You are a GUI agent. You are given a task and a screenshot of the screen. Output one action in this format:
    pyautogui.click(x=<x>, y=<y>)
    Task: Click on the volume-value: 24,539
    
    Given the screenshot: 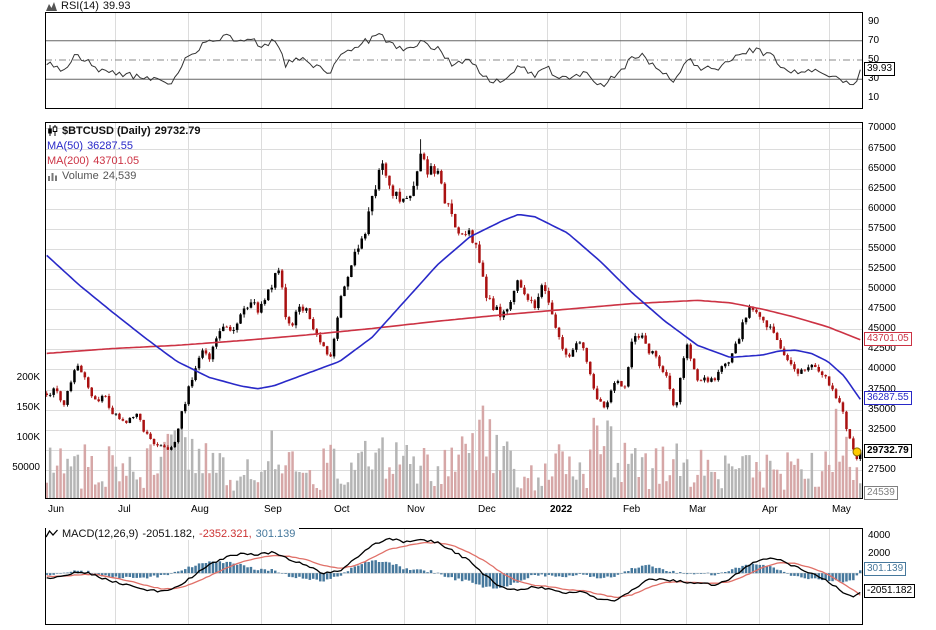 What is the action you would take?
    pyautogui.click(x=119, y=175)
    